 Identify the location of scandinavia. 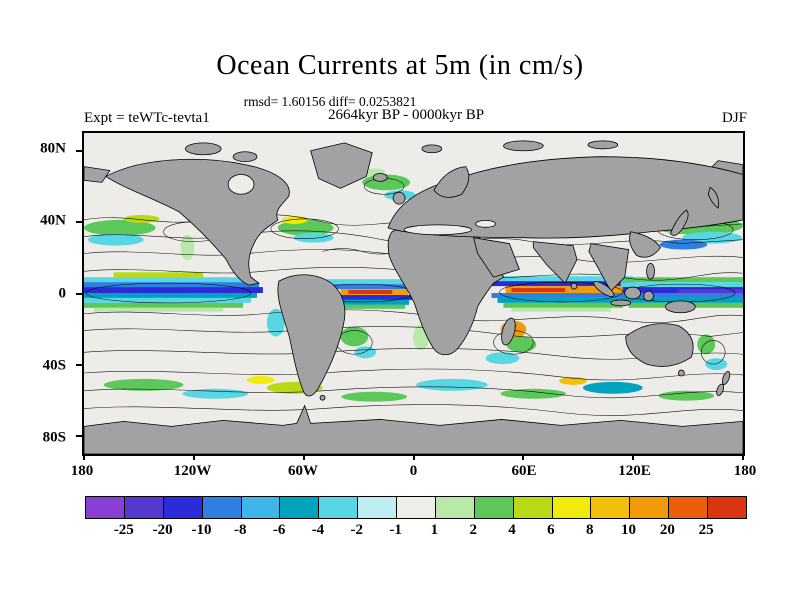
(451, 182).